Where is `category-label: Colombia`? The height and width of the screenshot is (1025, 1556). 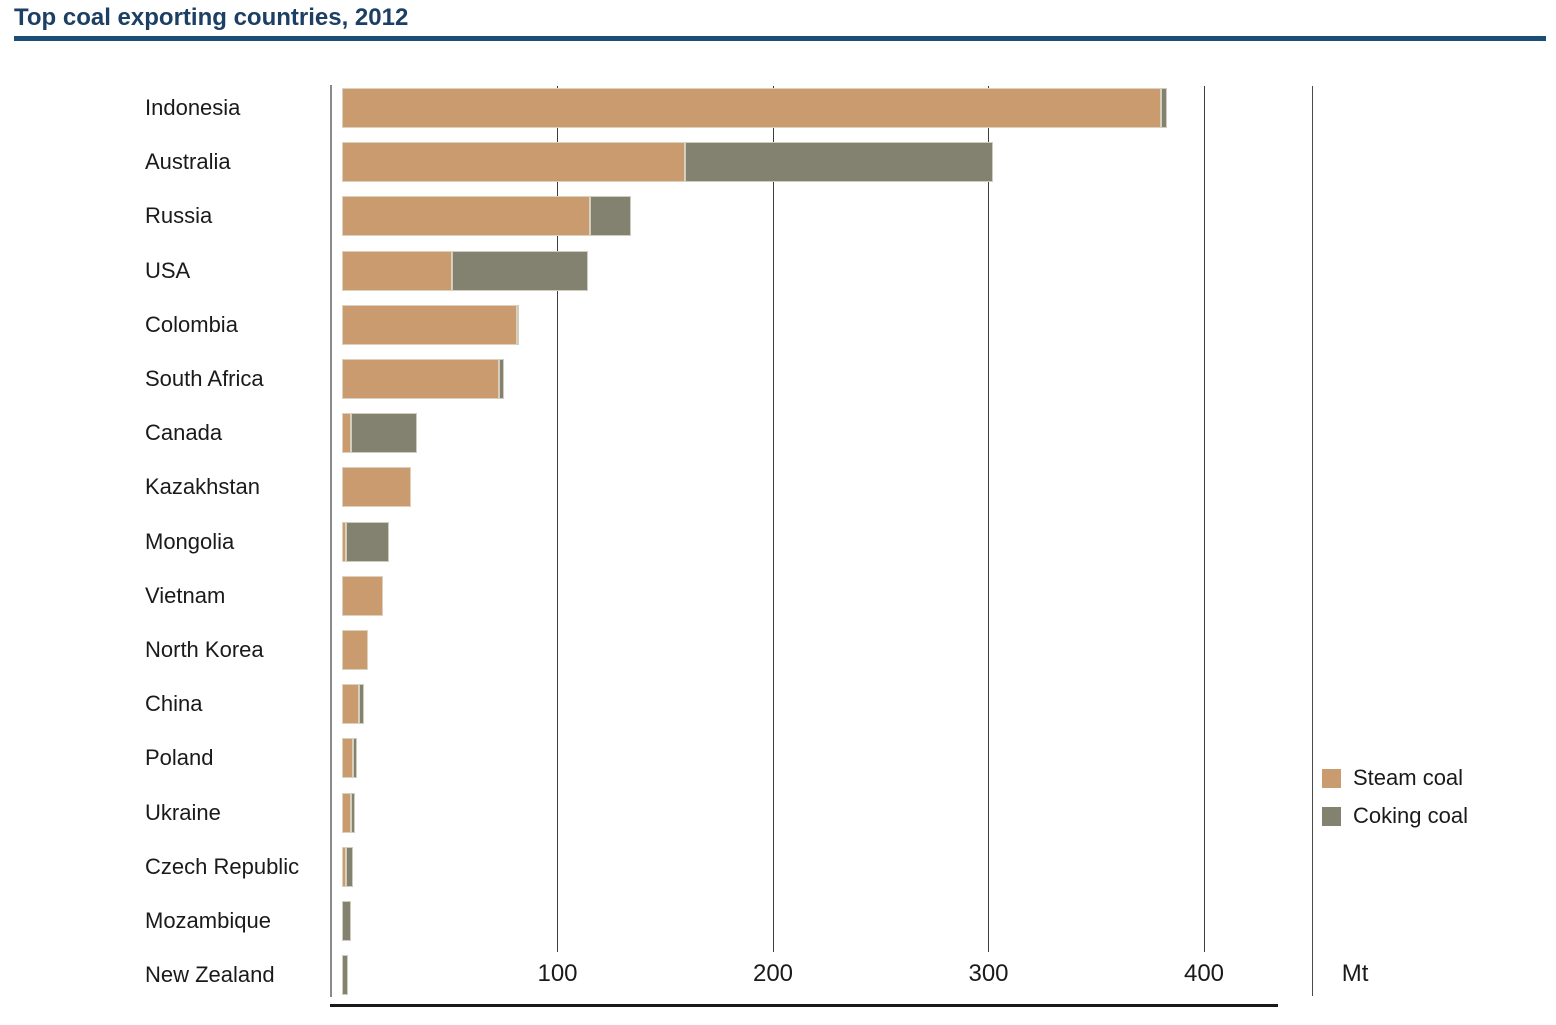 category-label: Colombia is located at coordinates (191, 324).